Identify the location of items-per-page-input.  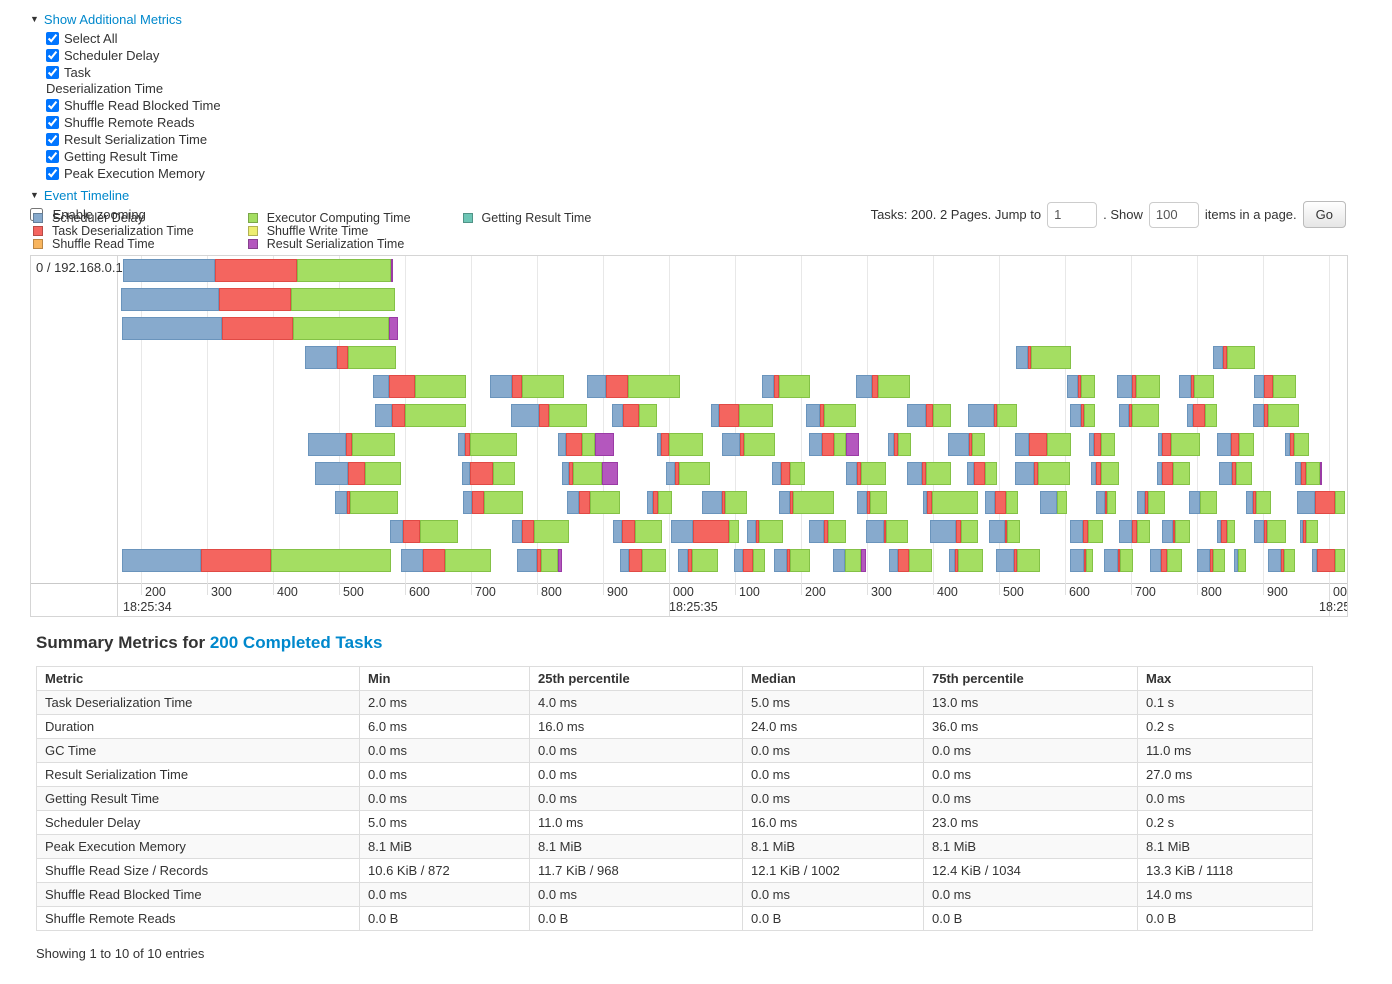
(1173, 214).